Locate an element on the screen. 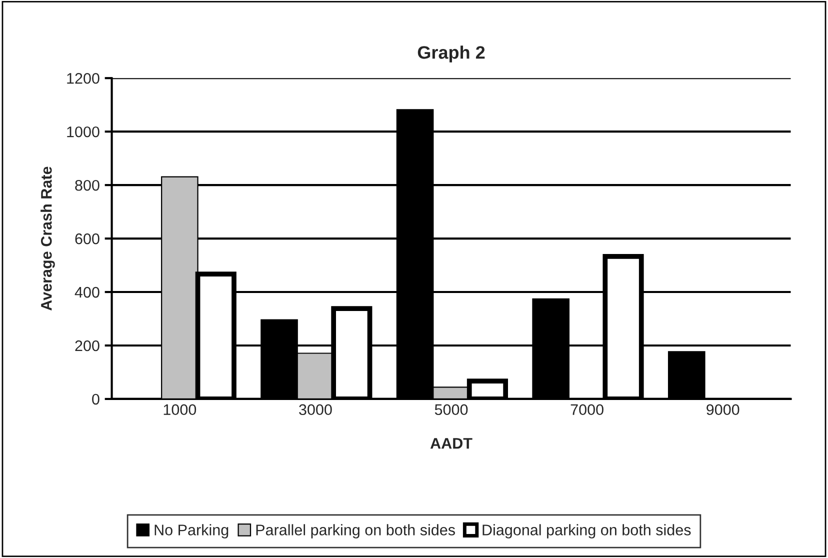 The width and height of the screenshot is (828, 558). y-tick-label: 1200 is located at coordinates (83, 78).